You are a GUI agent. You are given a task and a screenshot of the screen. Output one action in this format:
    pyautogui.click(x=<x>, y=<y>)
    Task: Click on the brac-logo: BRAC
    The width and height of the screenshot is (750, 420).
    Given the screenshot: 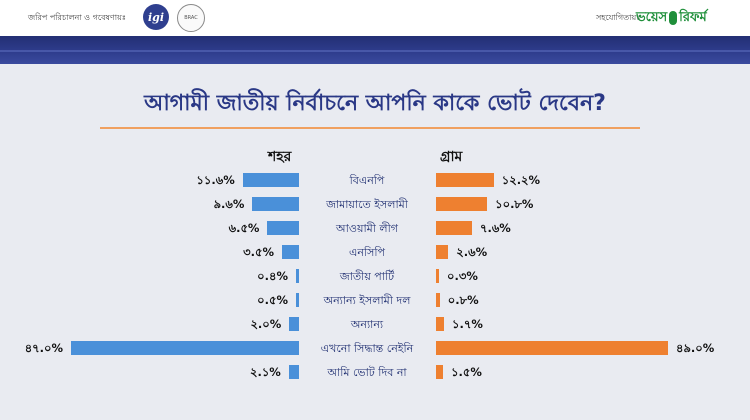 What is the action you would take?
    pyautogui.click(x=191, y=18)
    